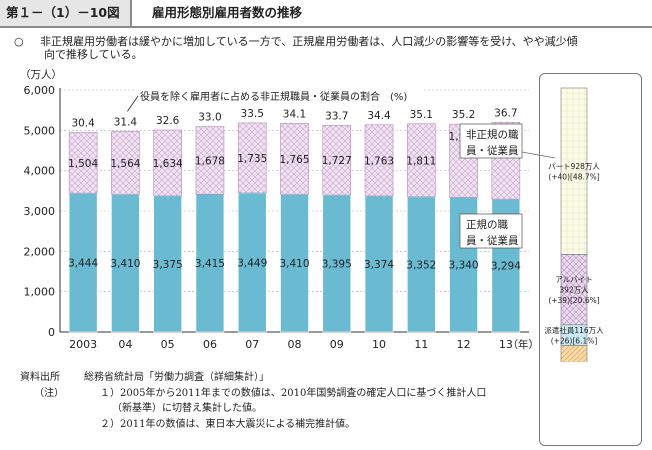  I want to click on data-label-regular: 3,352, so click(421, 265).